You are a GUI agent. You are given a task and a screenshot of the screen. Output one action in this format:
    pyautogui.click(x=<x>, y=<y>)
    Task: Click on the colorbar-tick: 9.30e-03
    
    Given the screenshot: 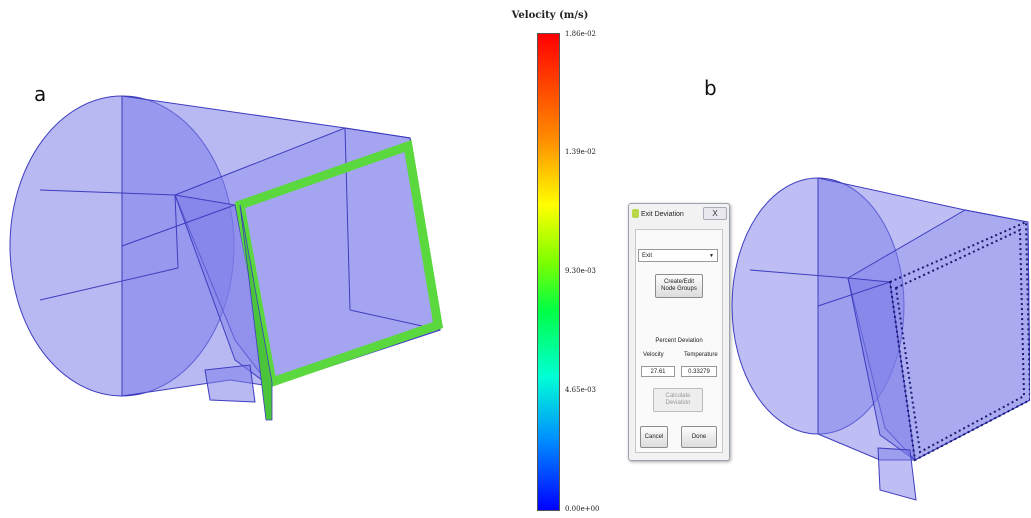 What is the action you would take?
    pyautogui.click(x=581, y=271)
    